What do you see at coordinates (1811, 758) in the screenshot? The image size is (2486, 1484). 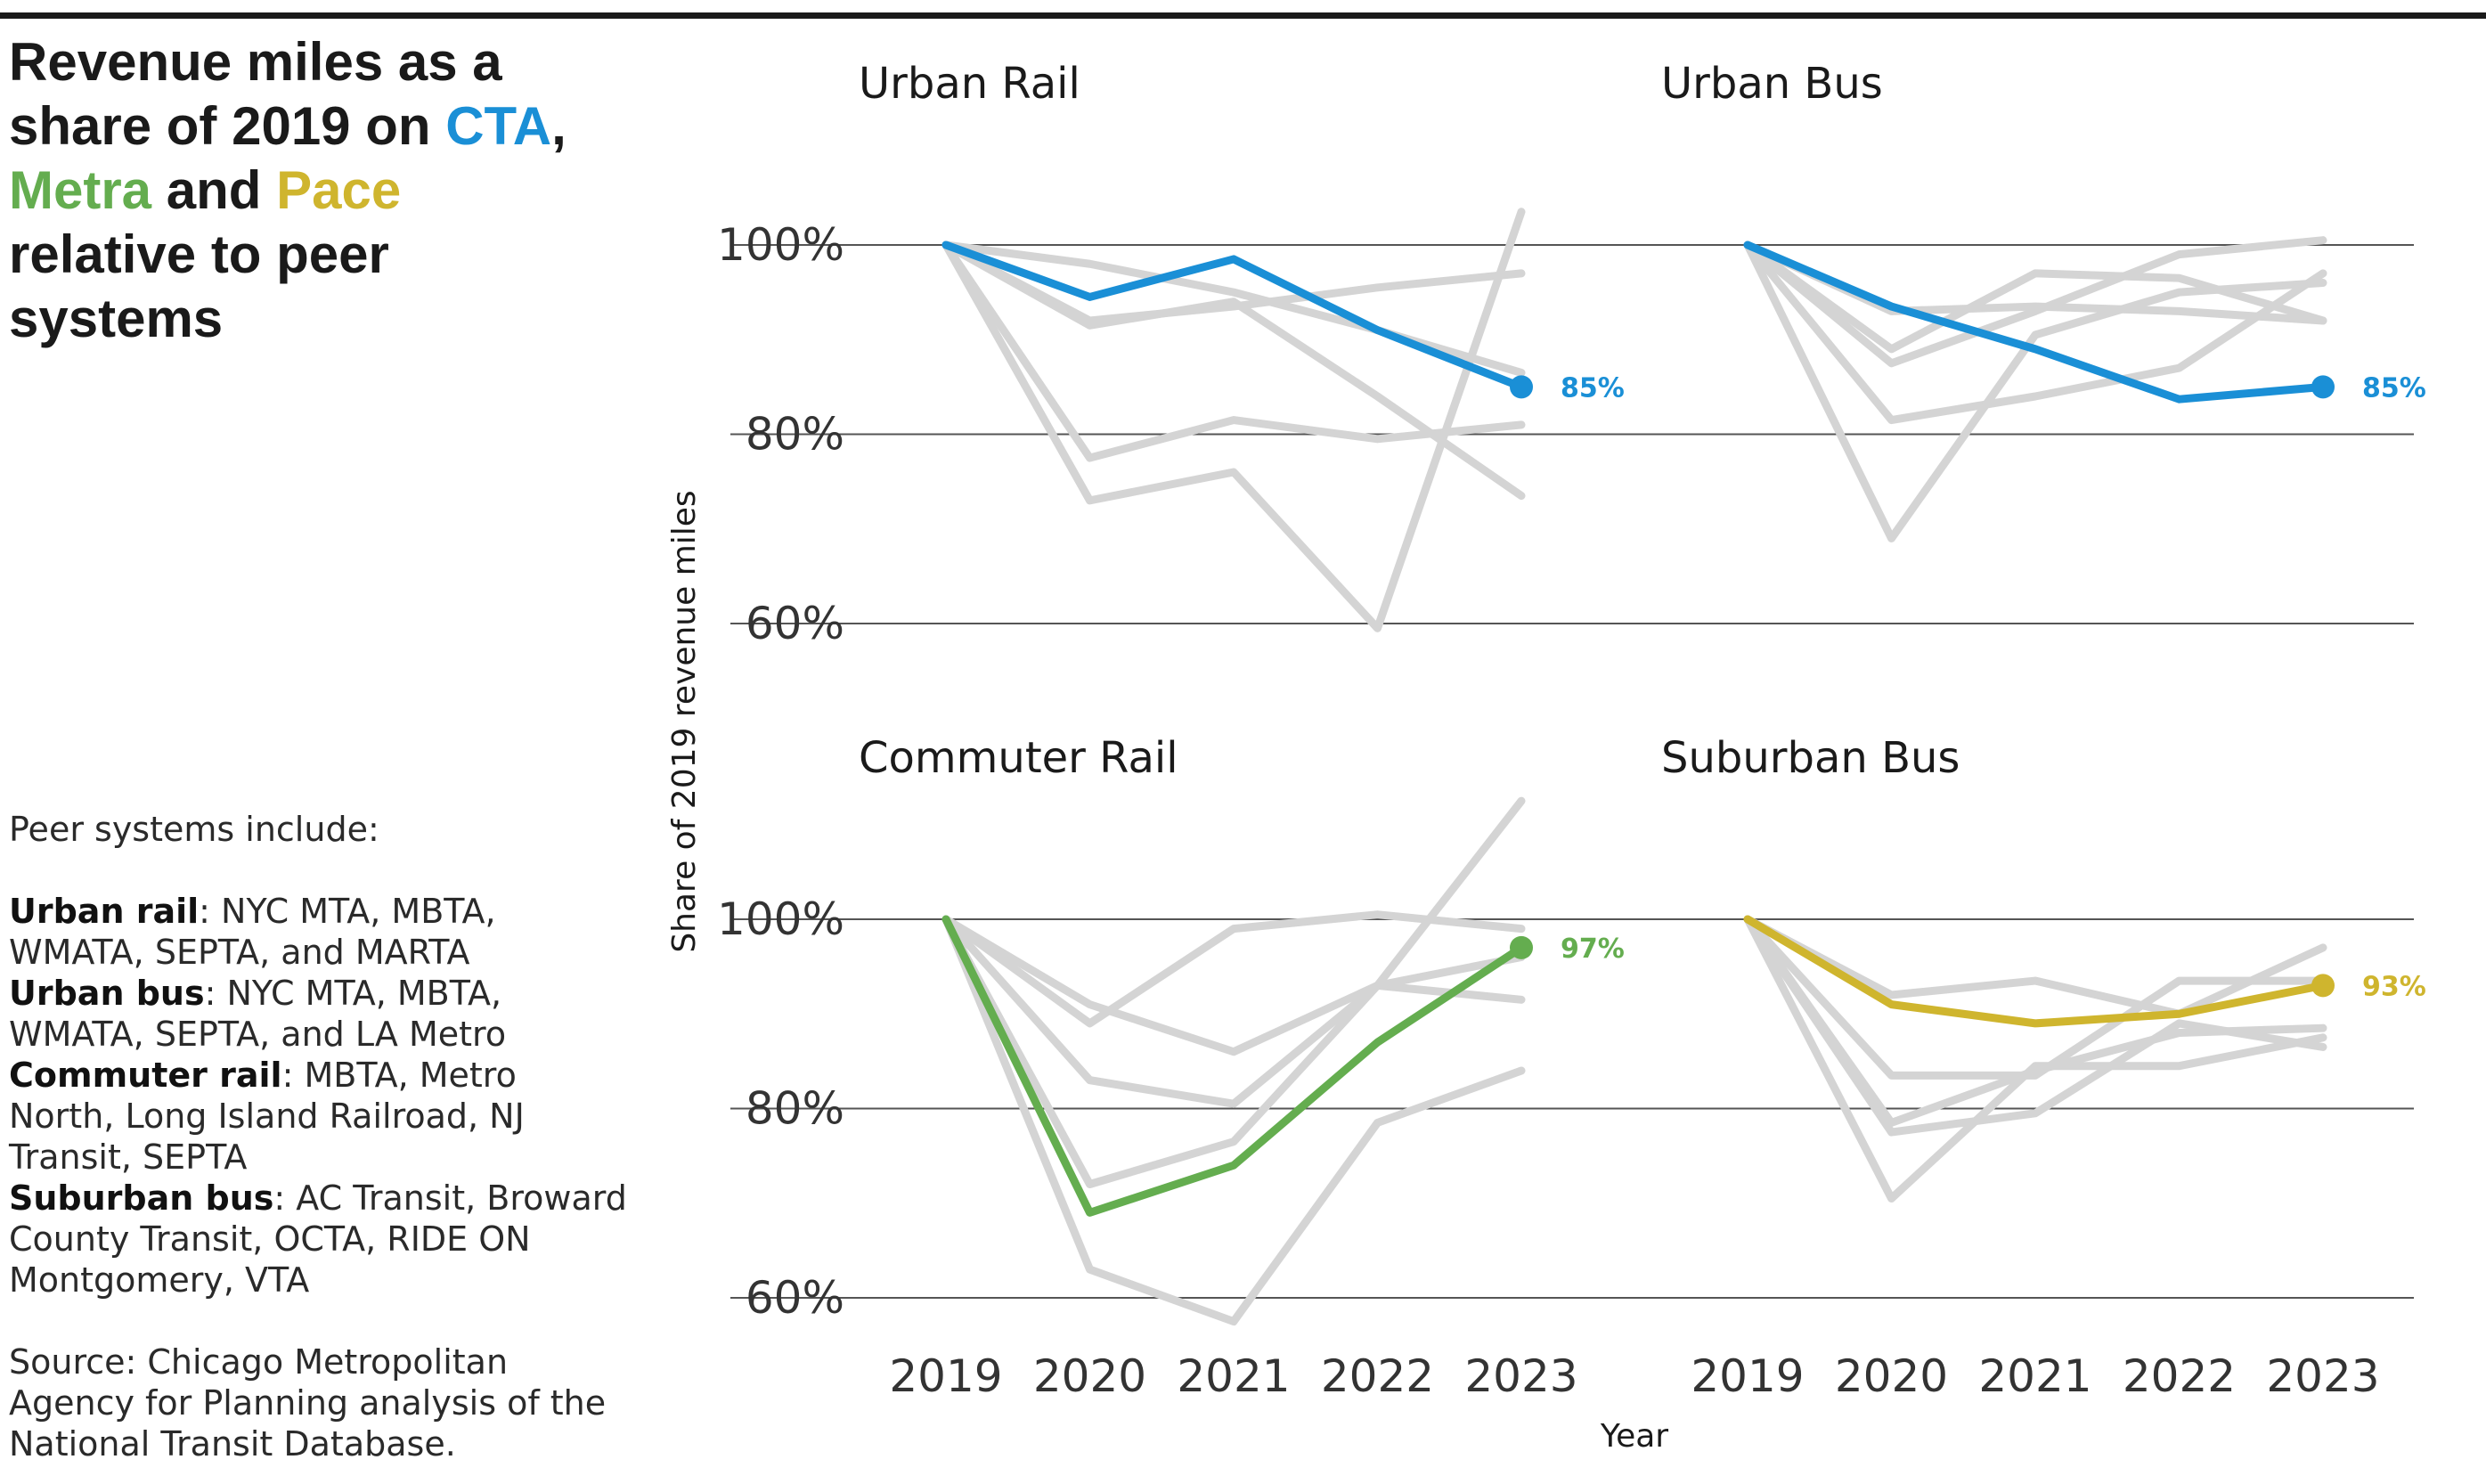 I see `panel-title: Suburban Bus` at bounding box center [1811, 758].